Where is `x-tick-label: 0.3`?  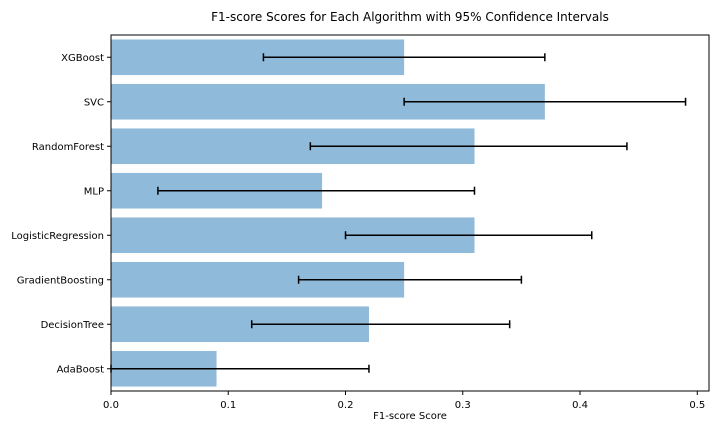
x-tick-label: 0.3 is located at coordinates (463, 405).